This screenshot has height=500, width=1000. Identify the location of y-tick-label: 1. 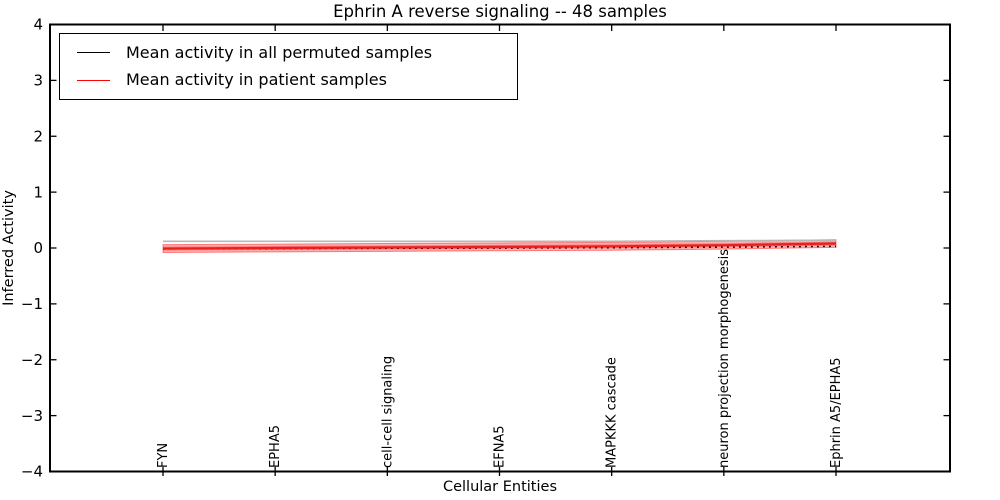
(38, 192).